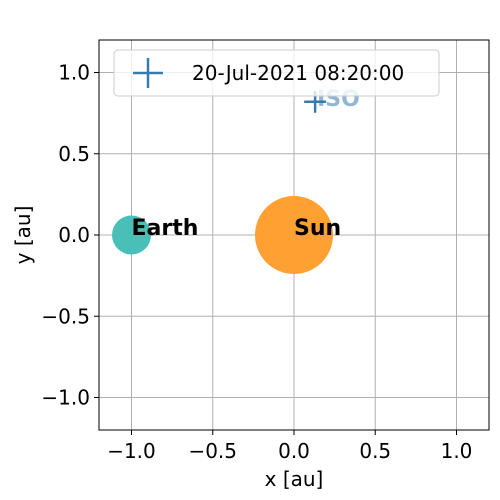 The height and width of the screenshot is (500, 500). I want to click on x-tick-label: −0.5, so click(212, 451).